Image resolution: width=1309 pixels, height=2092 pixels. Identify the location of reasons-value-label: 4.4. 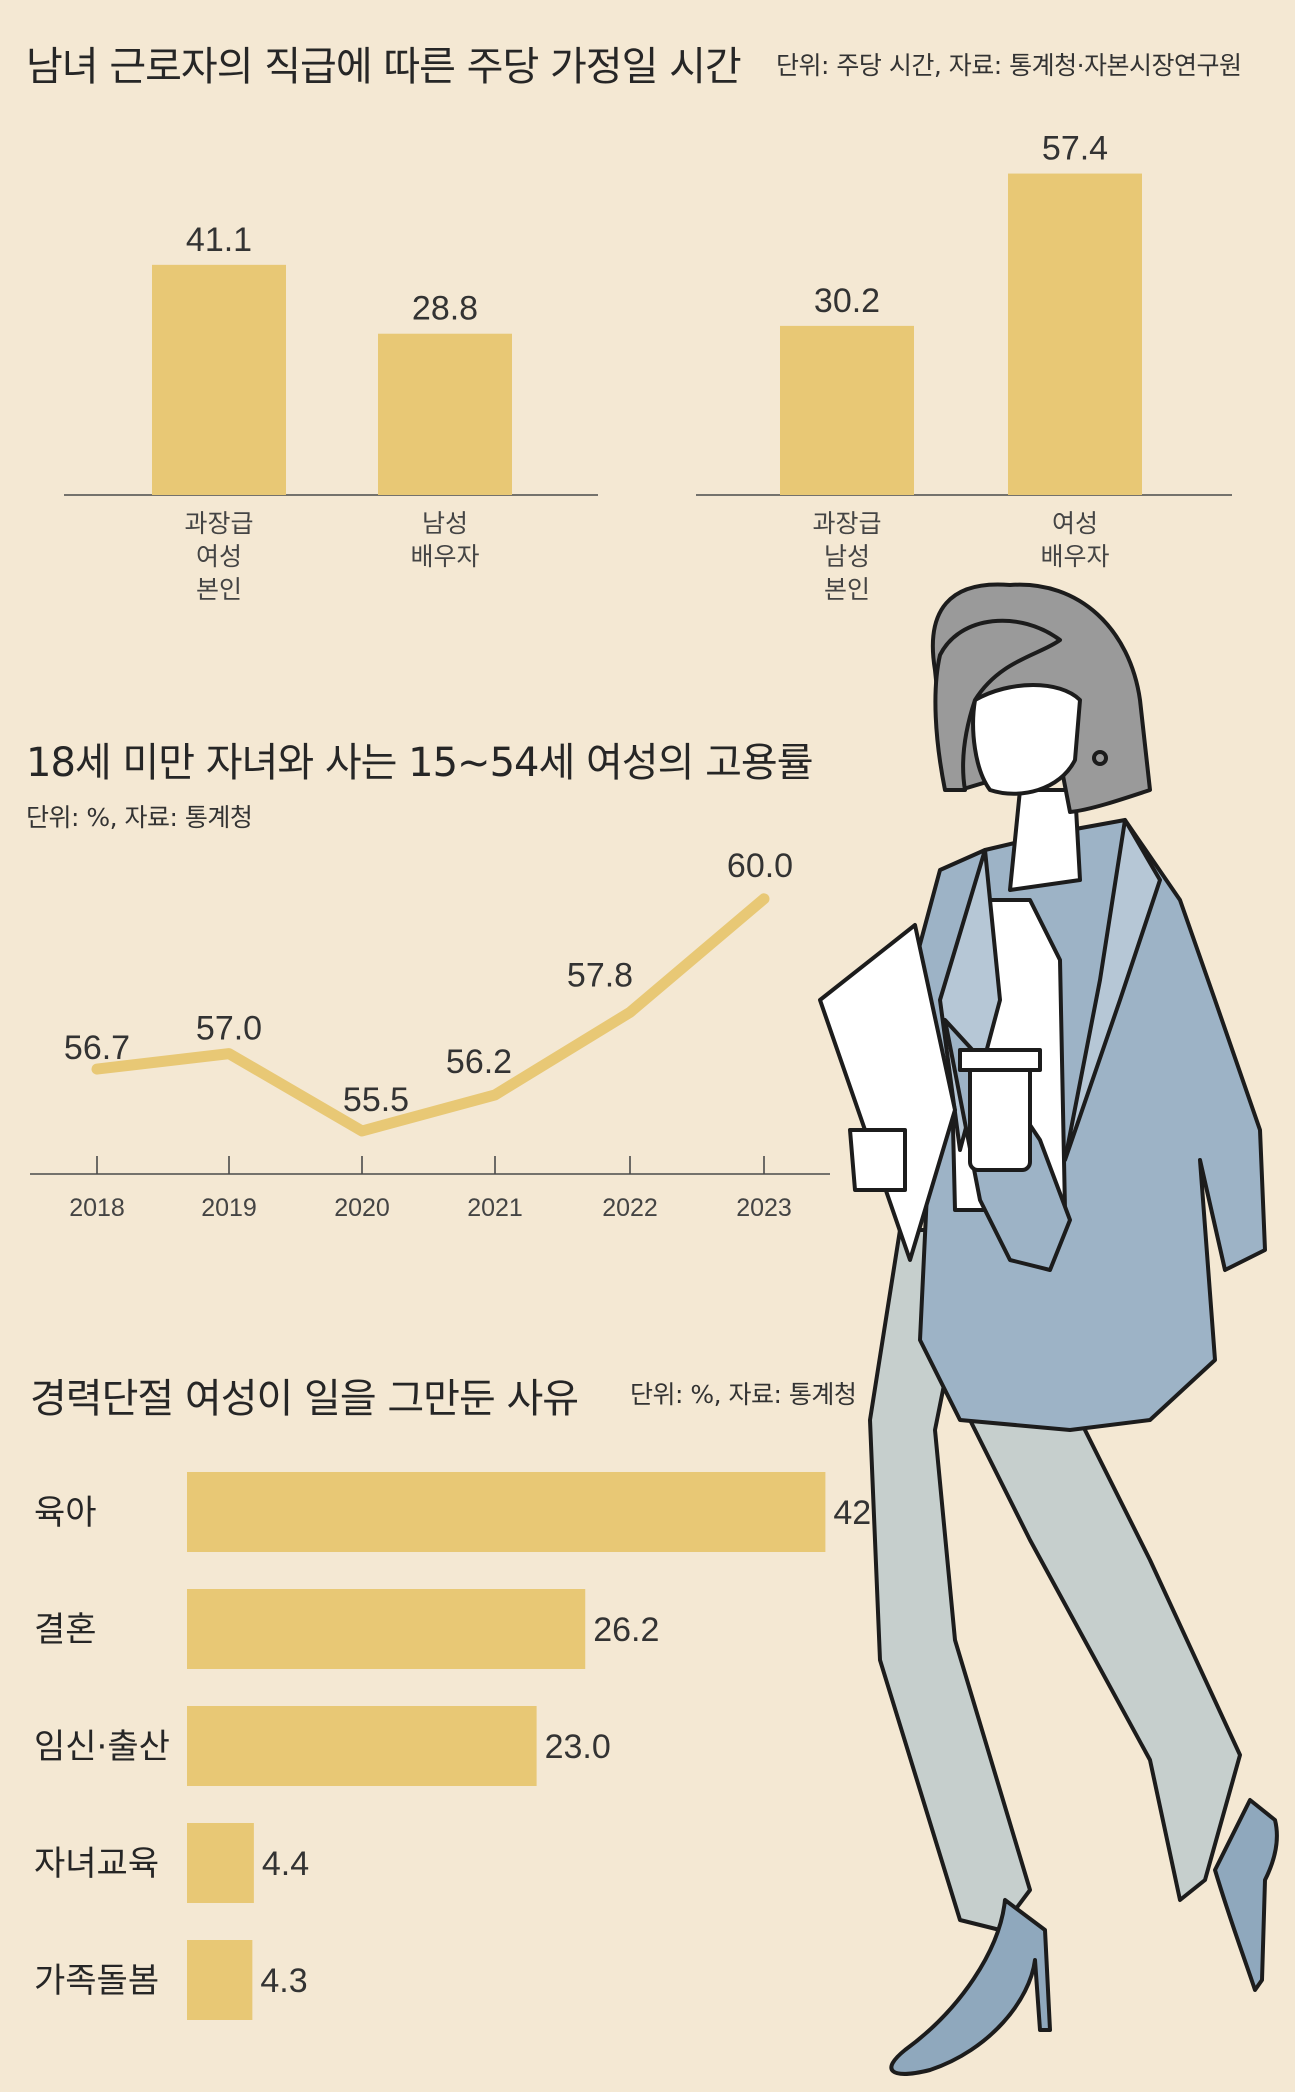
(285, 1864).